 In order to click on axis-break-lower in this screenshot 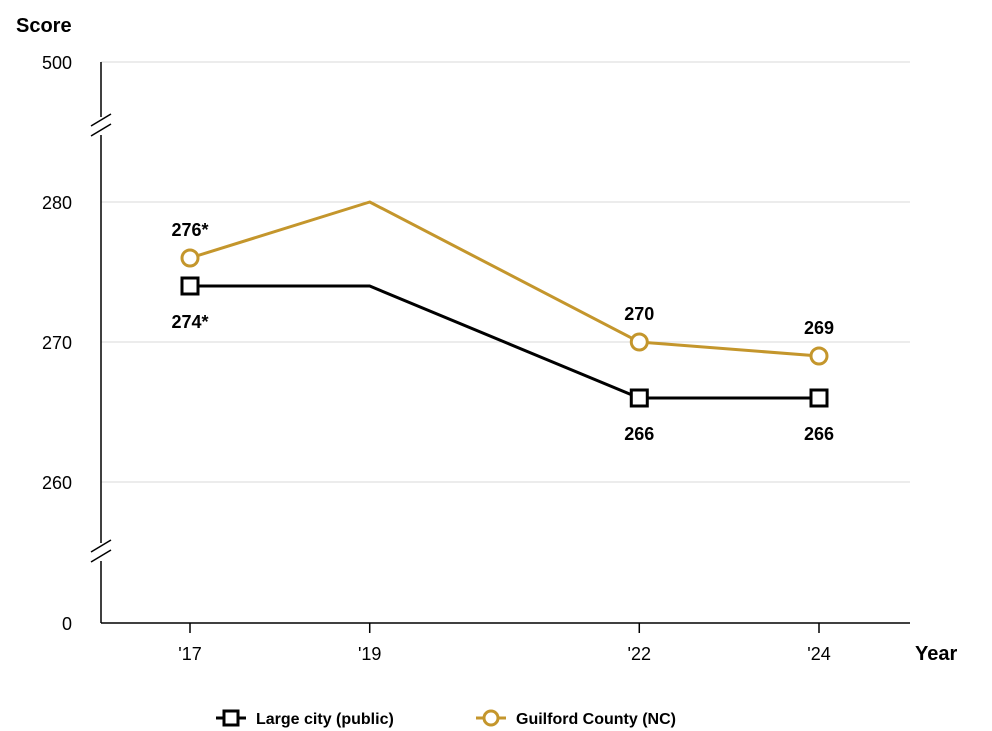, I will do `click(101, 551)`.